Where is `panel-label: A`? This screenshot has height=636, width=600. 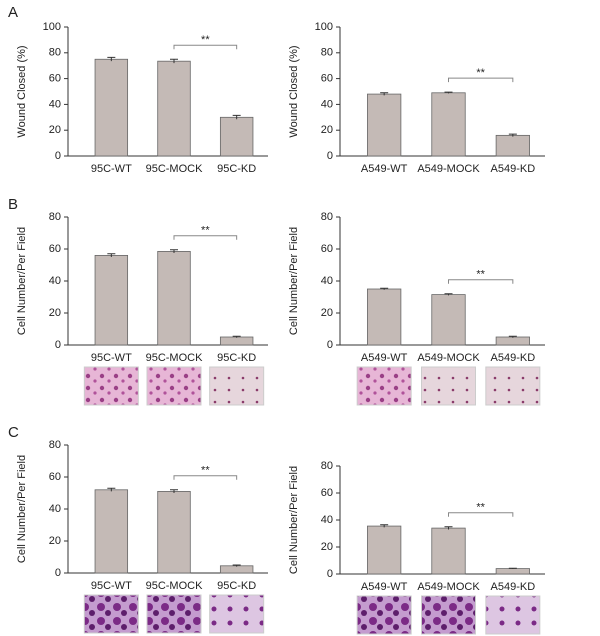
panel-label: A is located at coordinates (13, 12).